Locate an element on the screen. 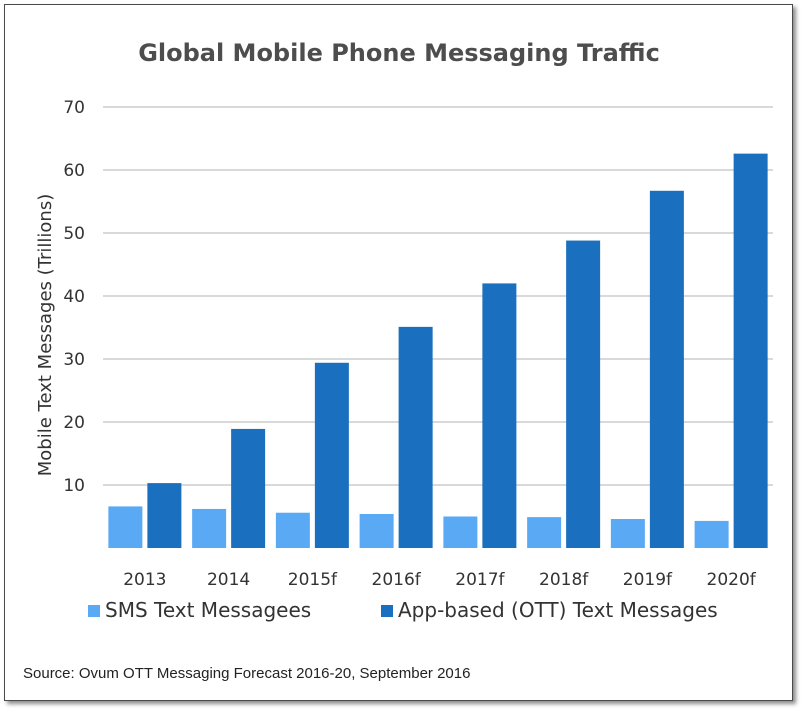 This screenshot has width=803, height=709. x-tick-label: 2013 is located at coordinates (144, 580).